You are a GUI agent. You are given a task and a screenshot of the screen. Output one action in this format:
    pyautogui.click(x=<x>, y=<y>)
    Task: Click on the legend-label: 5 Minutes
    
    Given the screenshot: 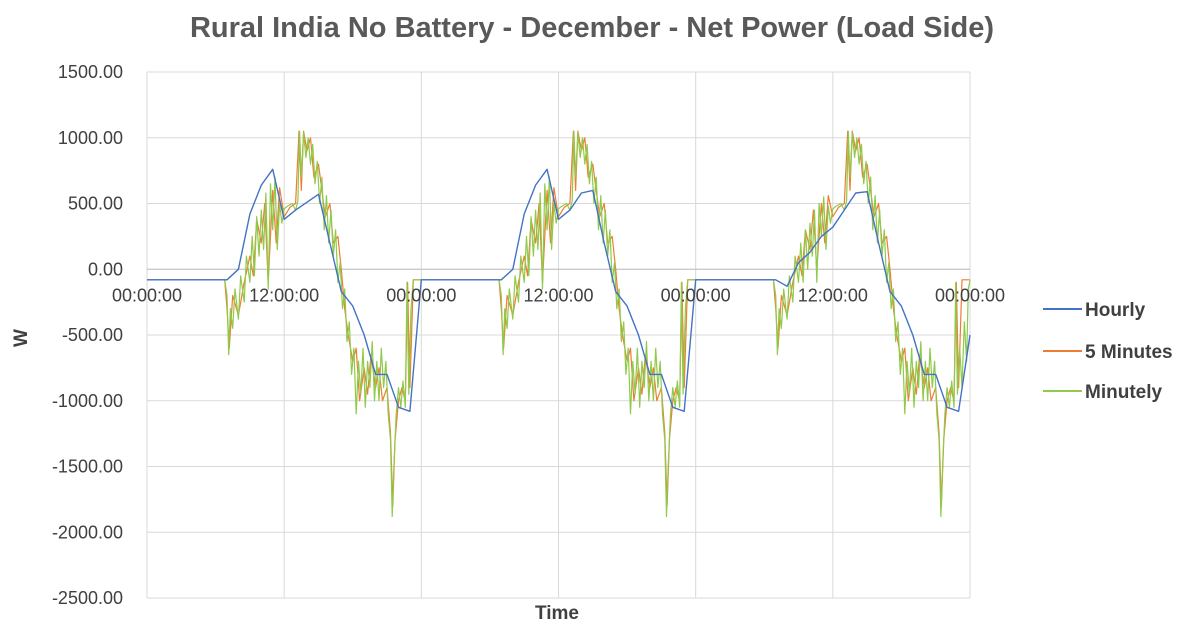 What is the action you would take?
    pyautogui.click(x=1129, y=352)
    